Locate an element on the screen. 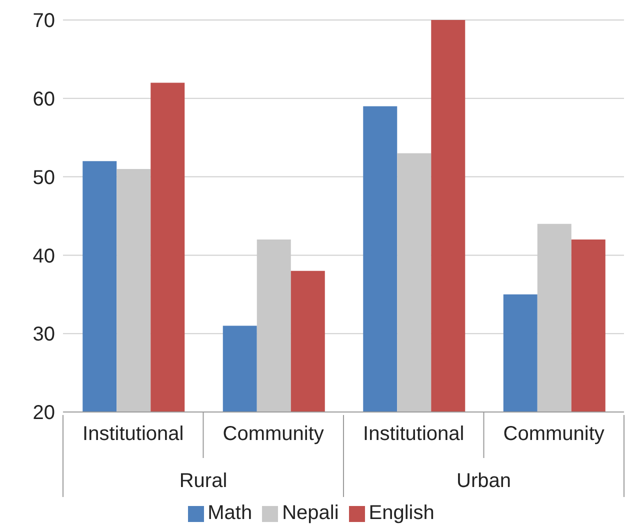  y-tick-label: 20 is located at coordinates (43, 413).